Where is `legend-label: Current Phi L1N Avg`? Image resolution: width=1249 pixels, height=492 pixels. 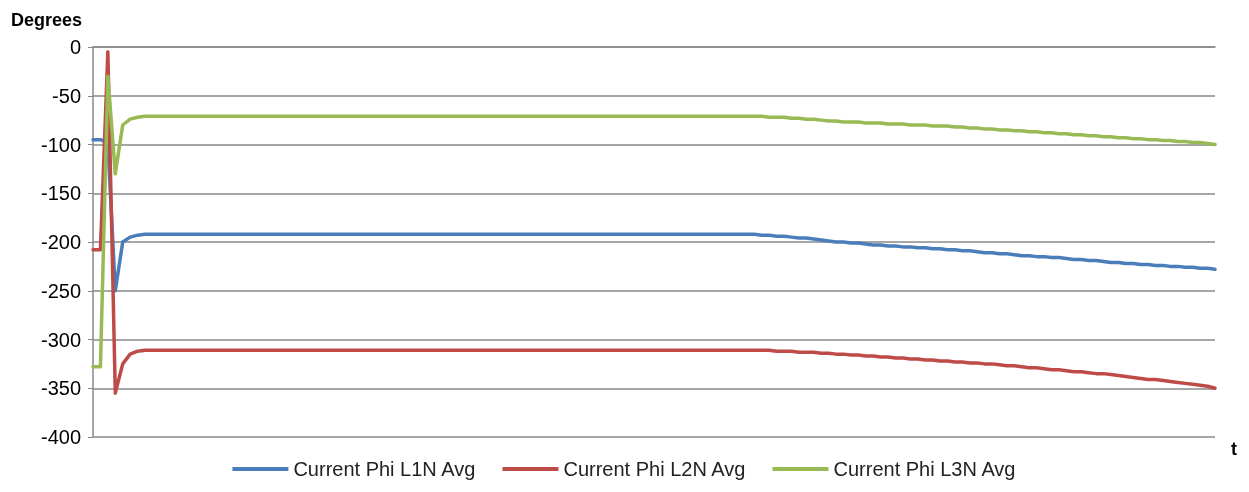 legend-label: Current Phi L1N Avg is located at coordinates (384, 469).